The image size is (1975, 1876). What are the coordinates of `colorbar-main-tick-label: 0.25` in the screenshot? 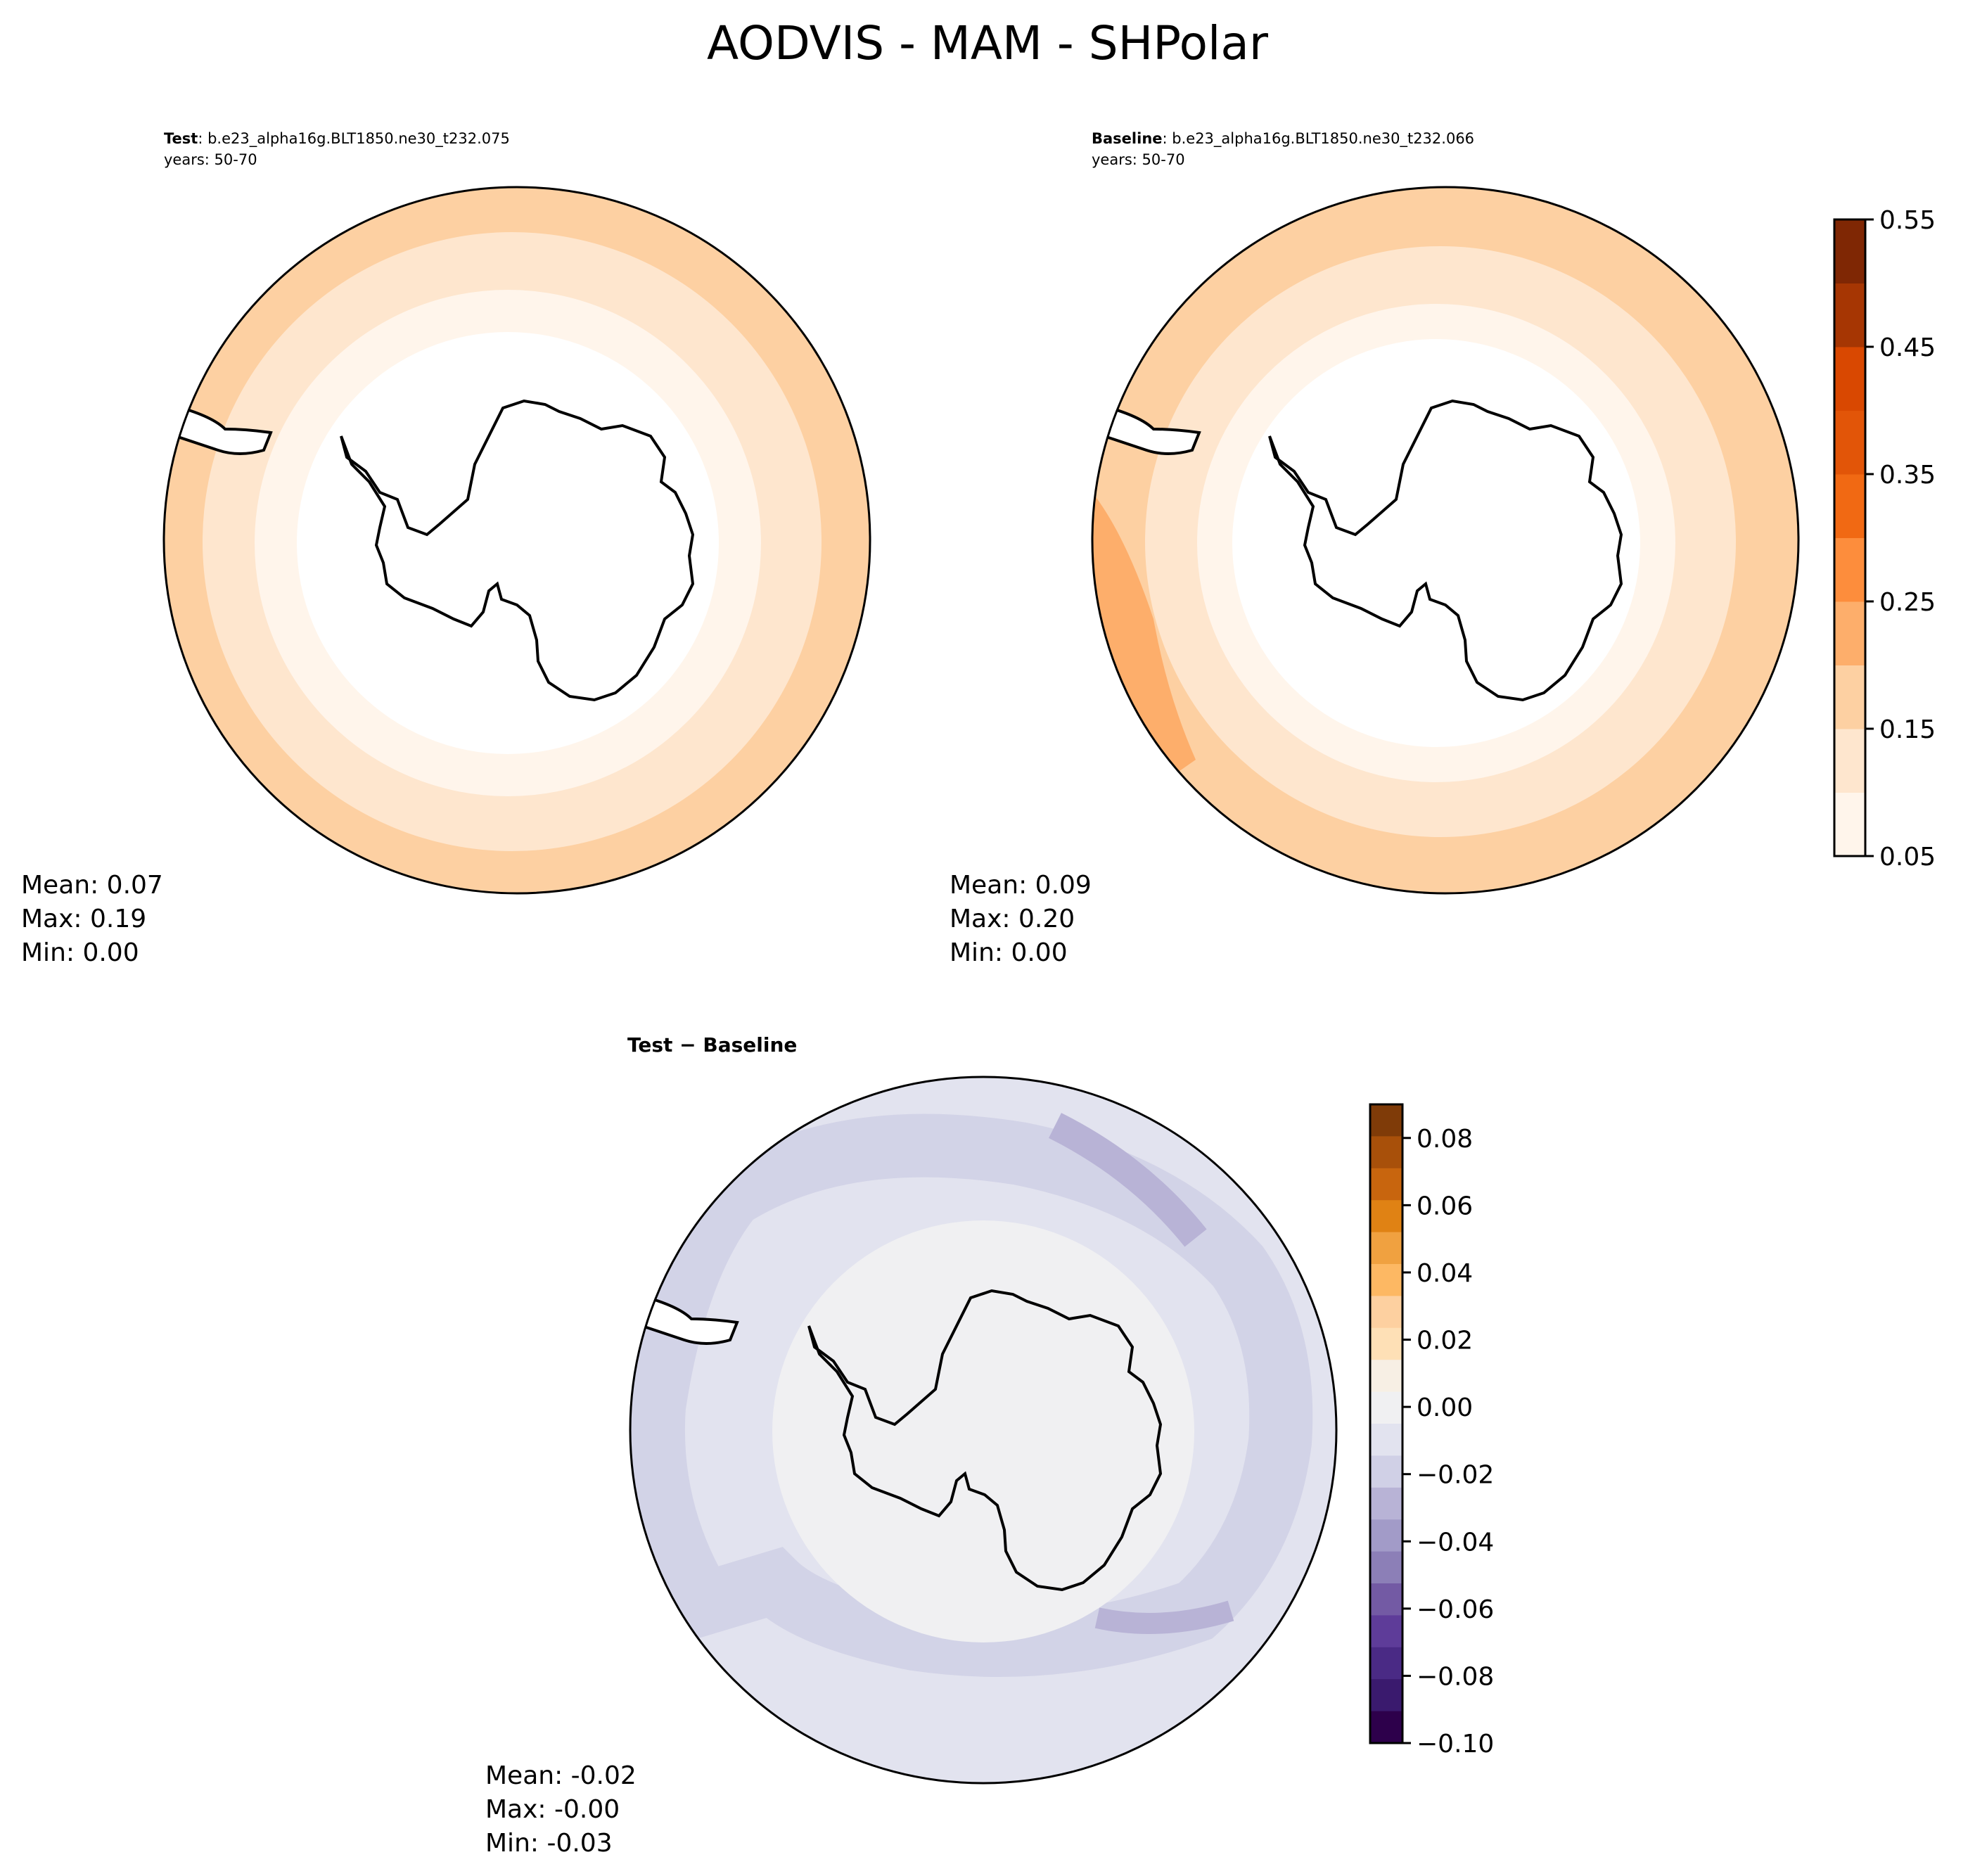 It's located at (1907, 602).